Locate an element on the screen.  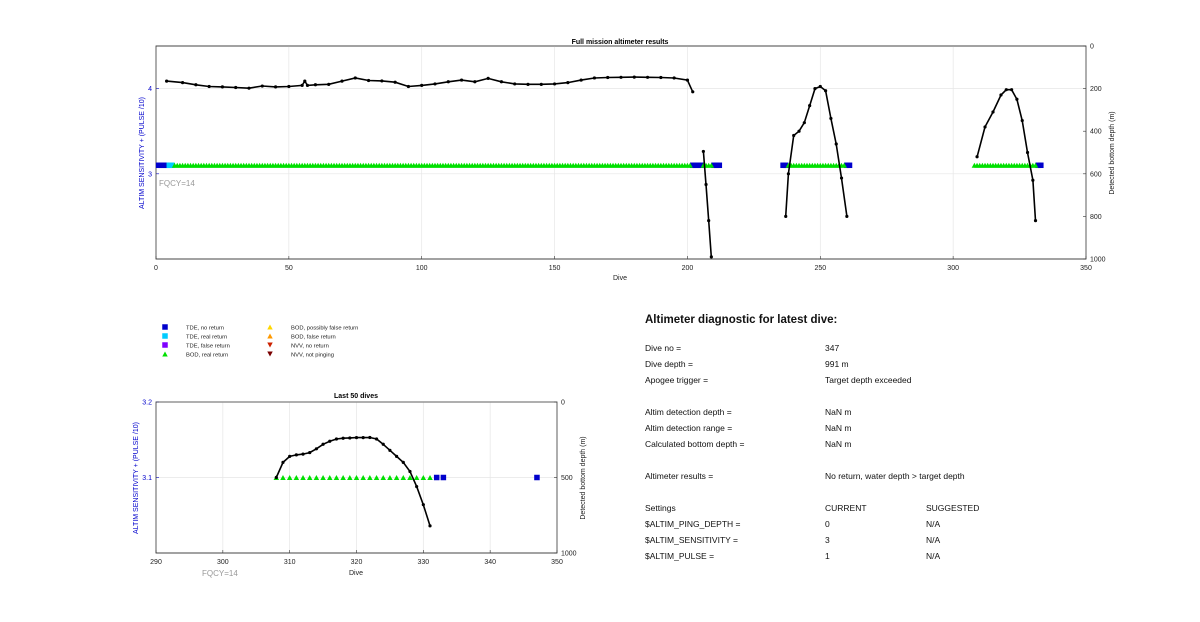
legend-label: BOD, real return is located at coordinates (207, 355).